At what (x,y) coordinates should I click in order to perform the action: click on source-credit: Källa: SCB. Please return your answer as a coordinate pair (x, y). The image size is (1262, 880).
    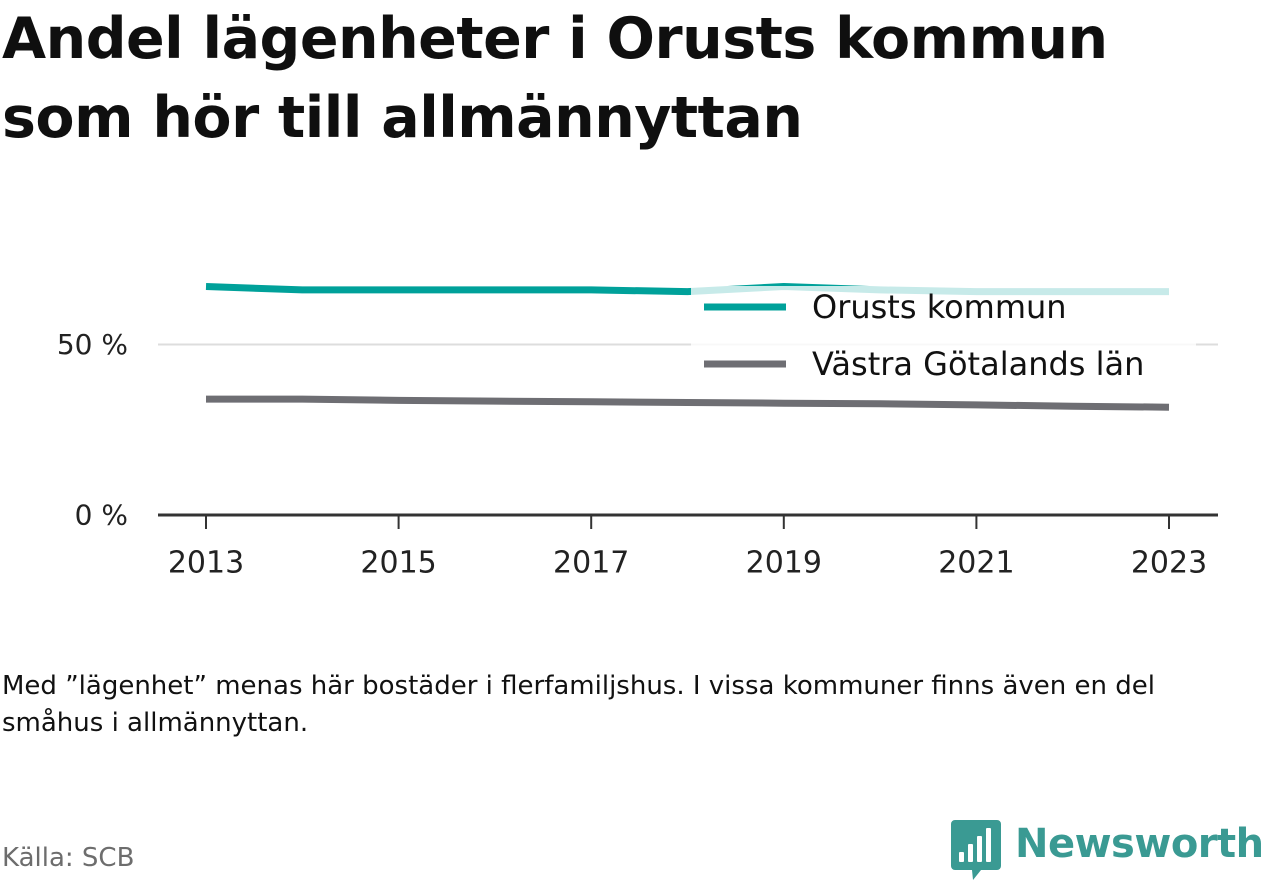
    Looking at the image, I should click on (68, 858).